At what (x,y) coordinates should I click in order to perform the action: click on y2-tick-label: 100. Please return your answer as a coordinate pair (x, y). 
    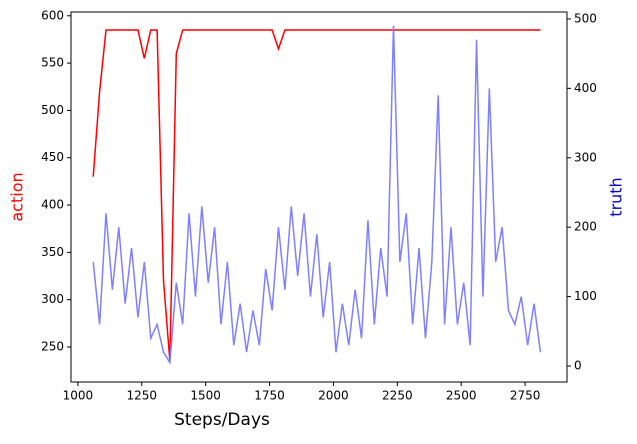
    Looking at the image, I should click on (585, 296).